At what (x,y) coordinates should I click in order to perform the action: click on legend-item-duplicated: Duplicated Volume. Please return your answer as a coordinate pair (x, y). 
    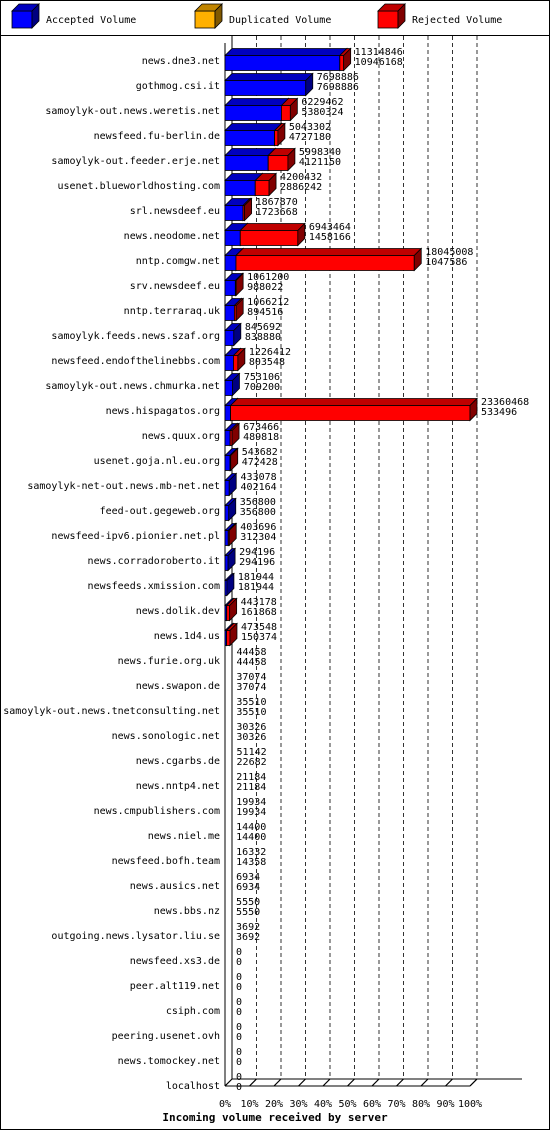
    Looking at the image, I should click on (262, 16).